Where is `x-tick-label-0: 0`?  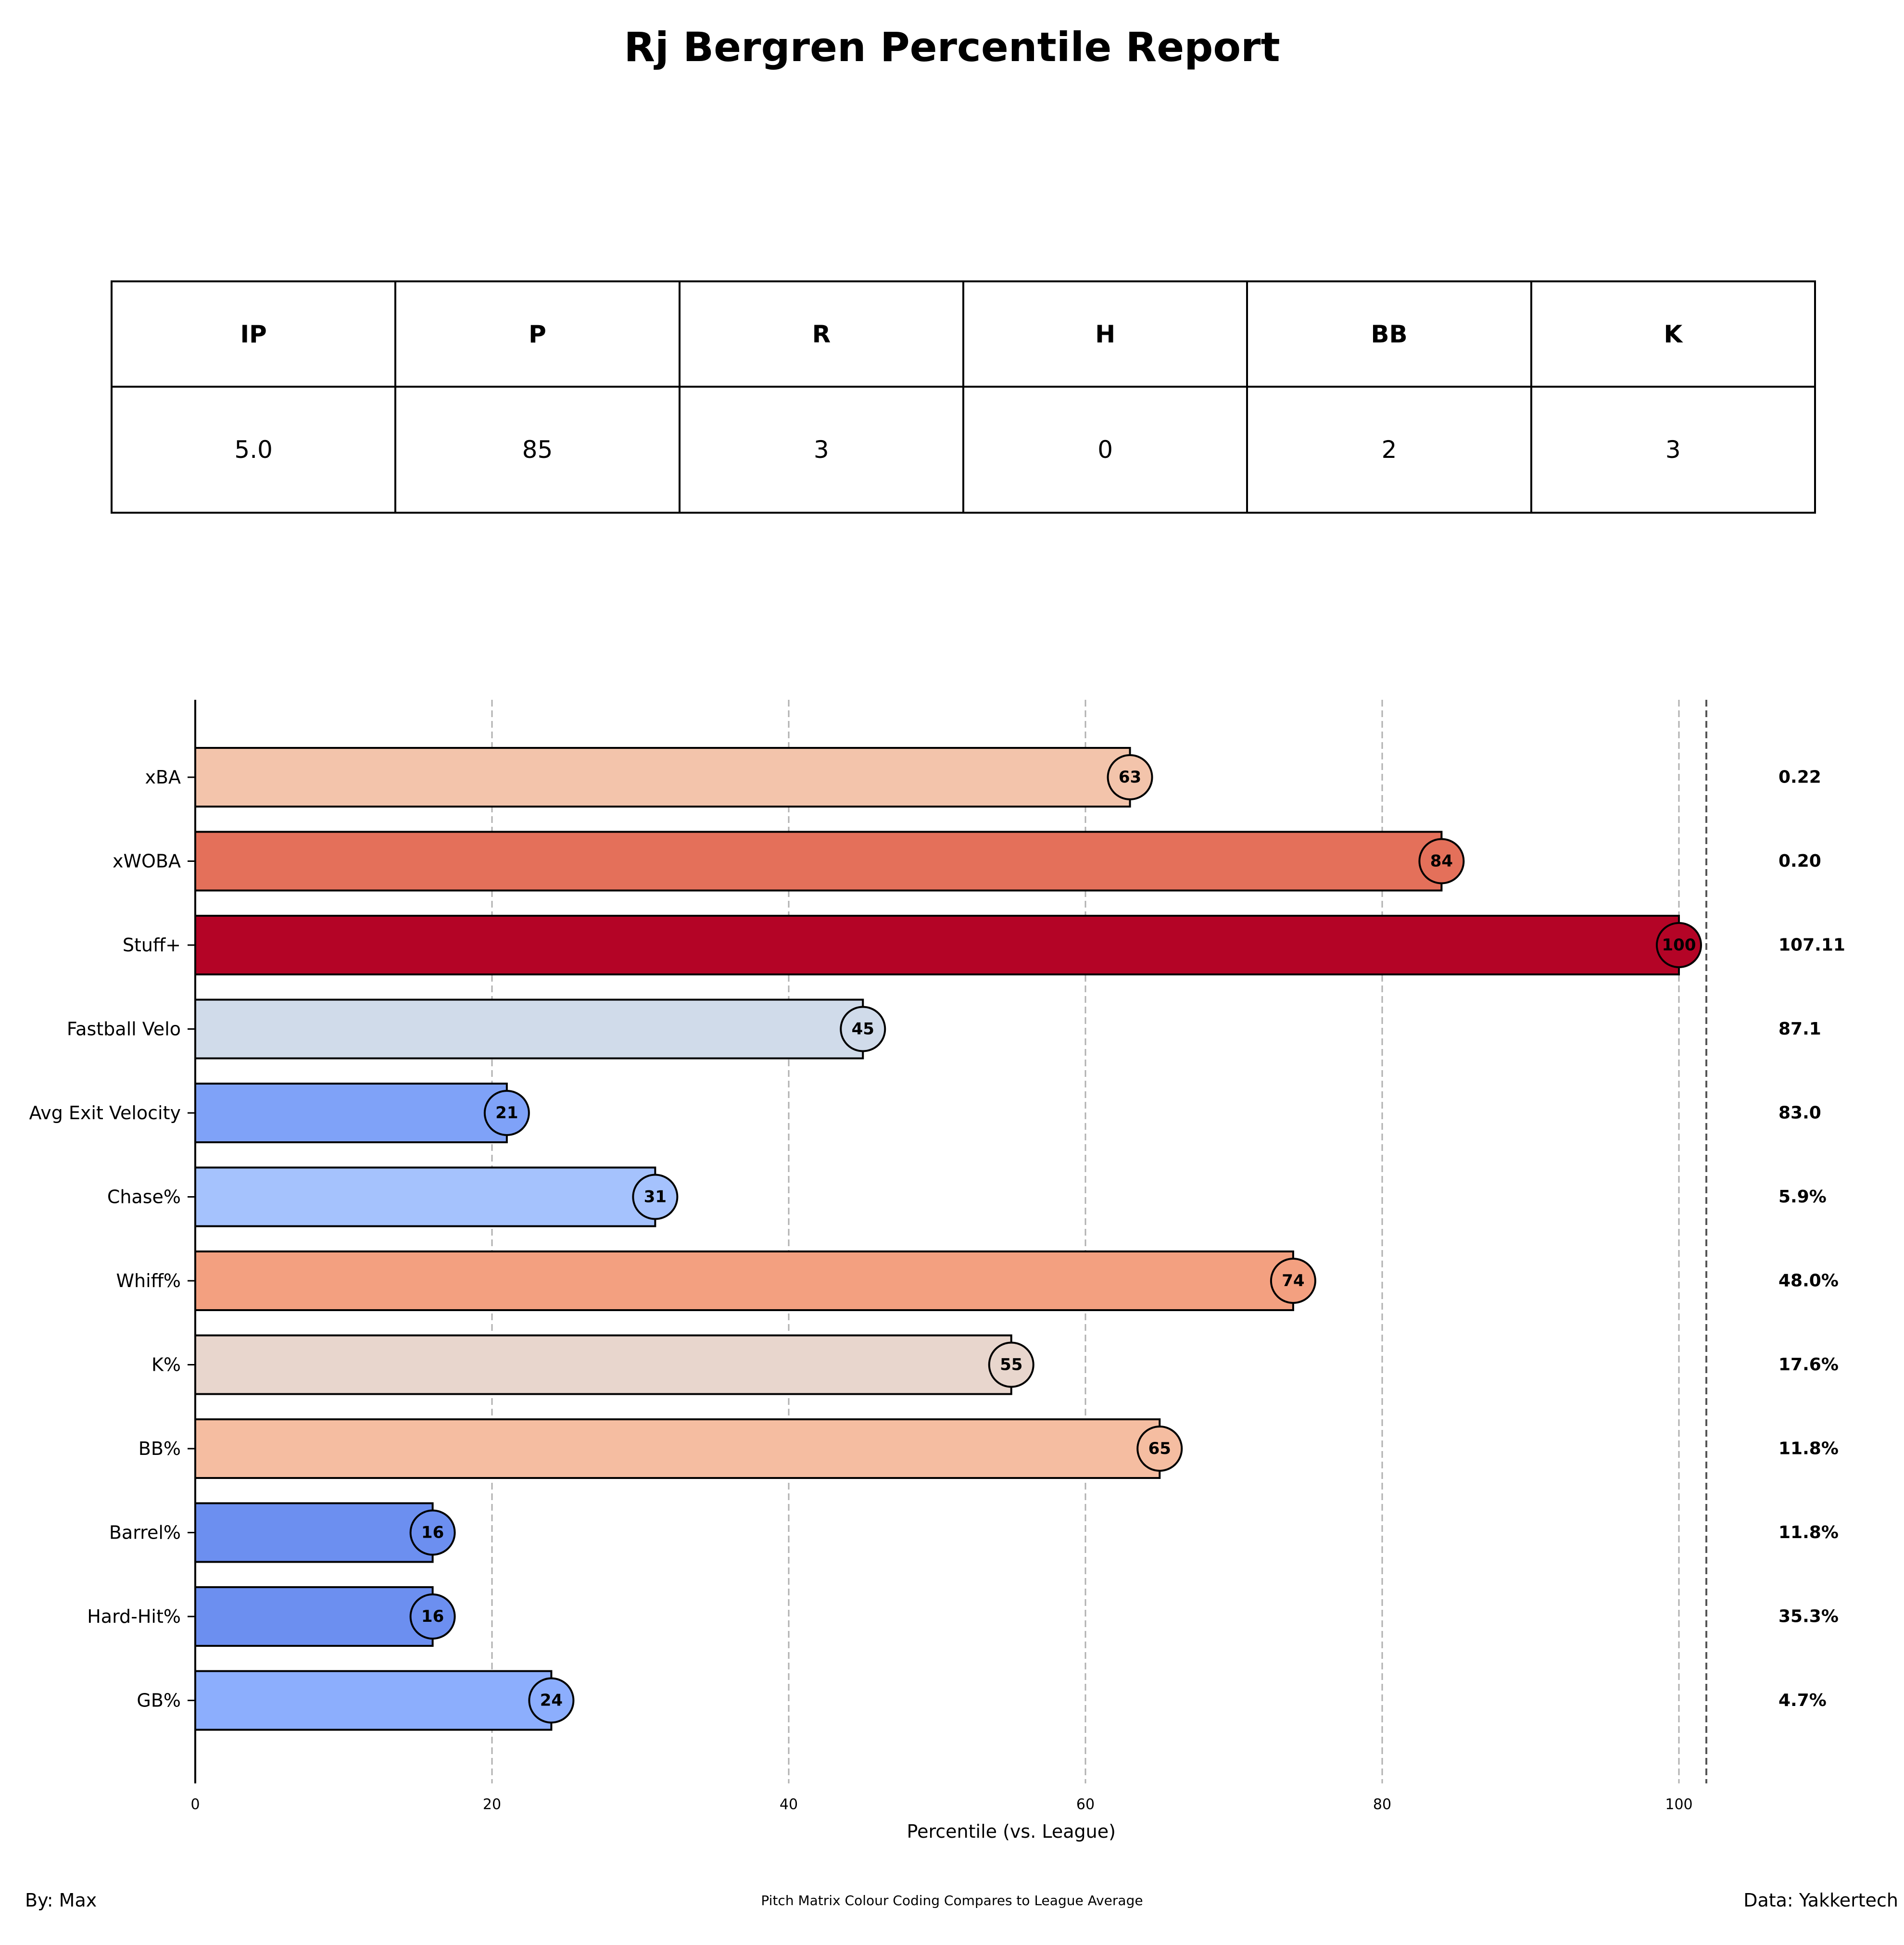 x-tick-label-0: 0 is located at coordinates (195, 1805).